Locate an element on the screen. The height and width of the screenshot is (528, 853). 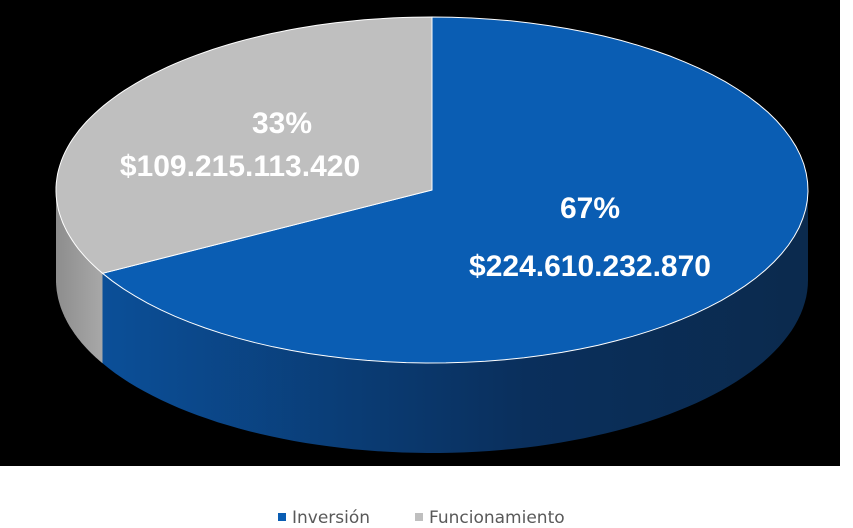
amount-label: $224.610.232.870 is located at coordinates (590, 266).